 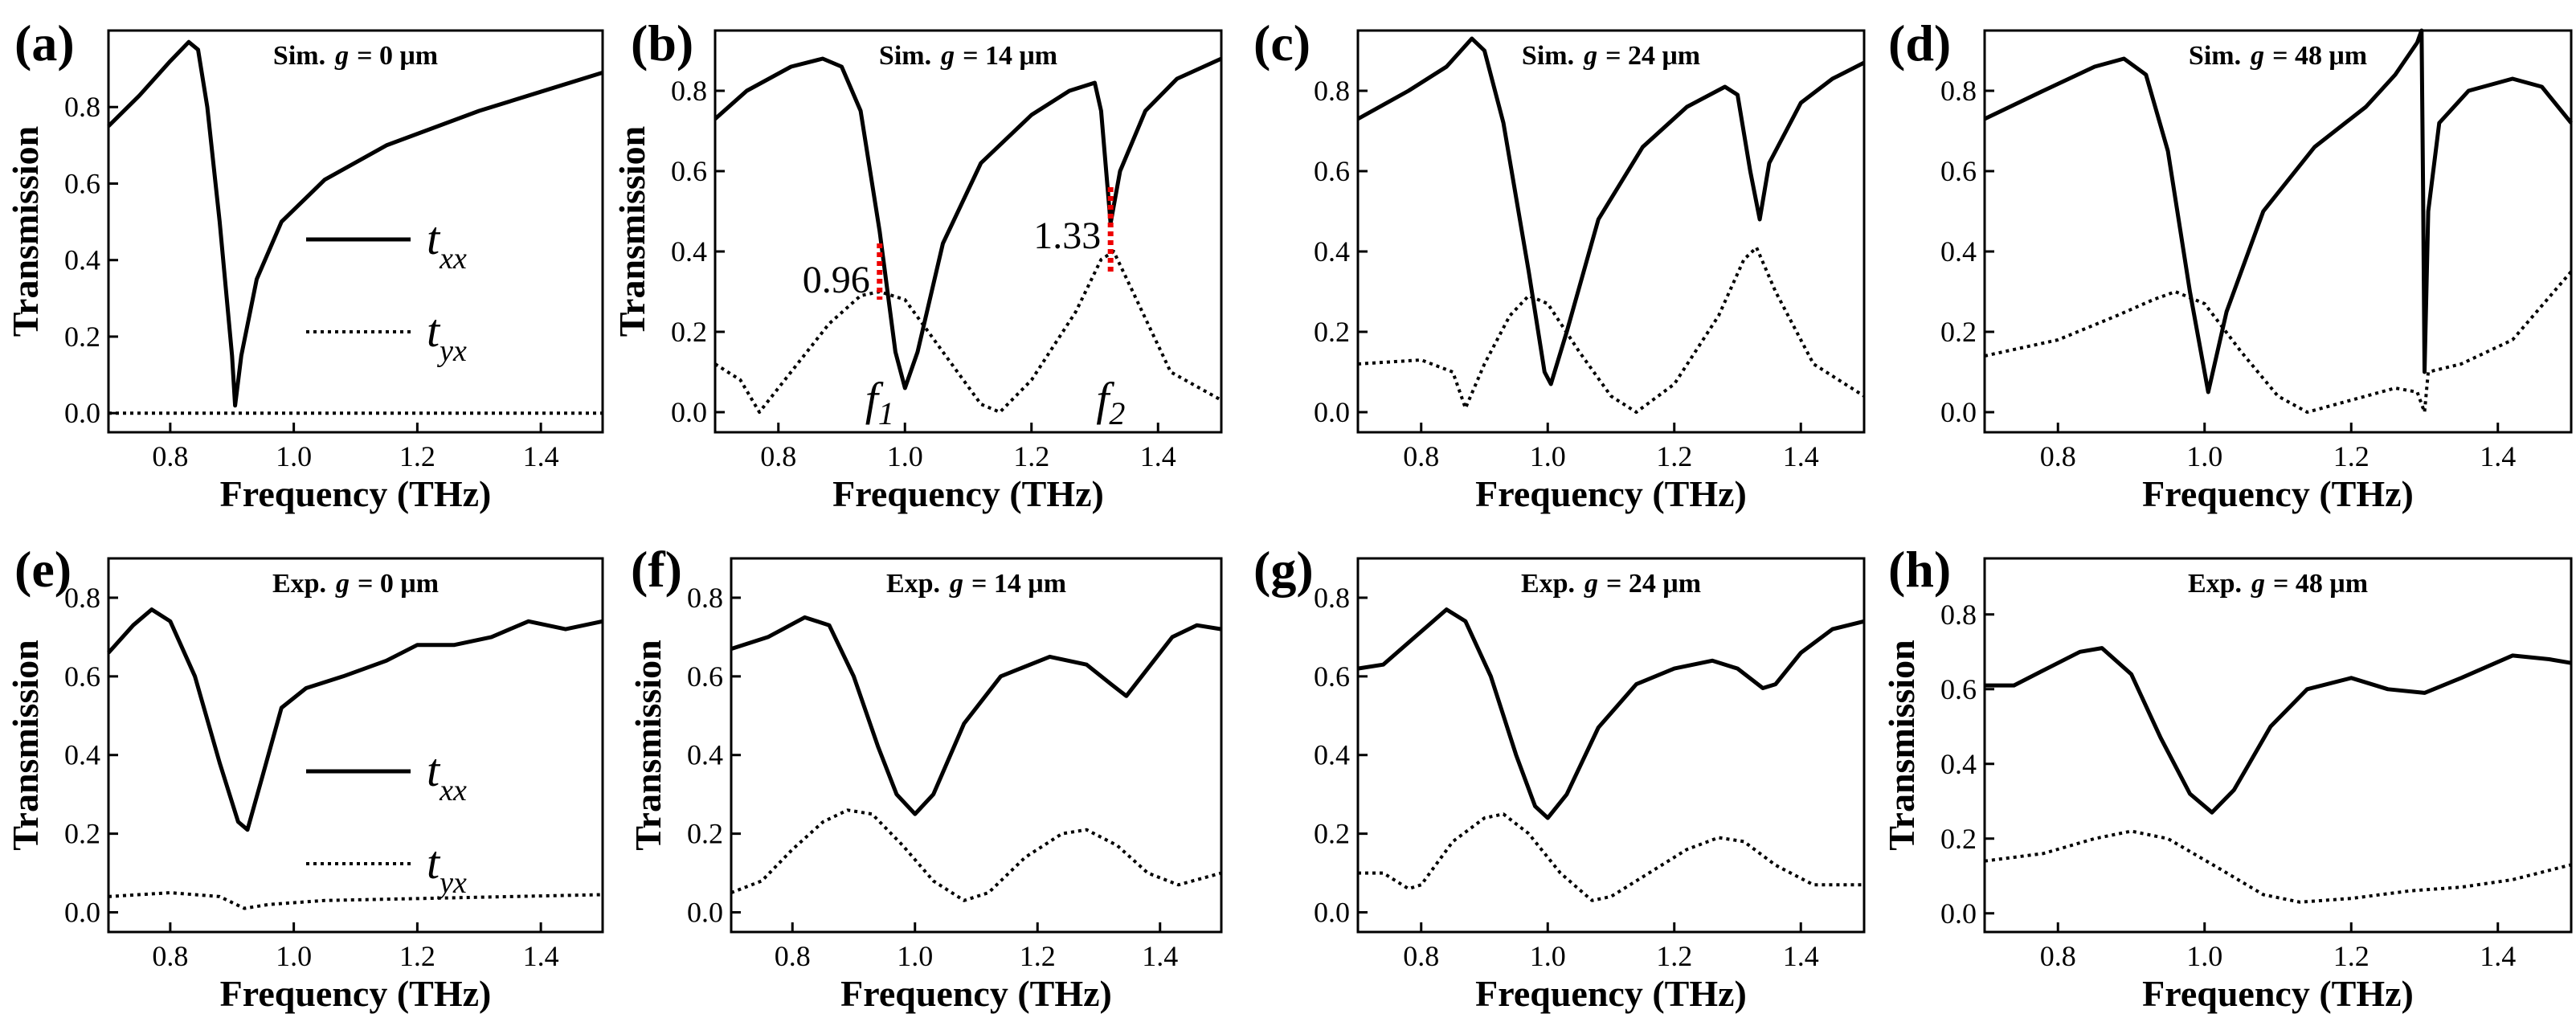 What do you see at coordinates (1920, 43) in the screenshot?
I see `panel-label: (d)` at bounding box center [1920, 43].